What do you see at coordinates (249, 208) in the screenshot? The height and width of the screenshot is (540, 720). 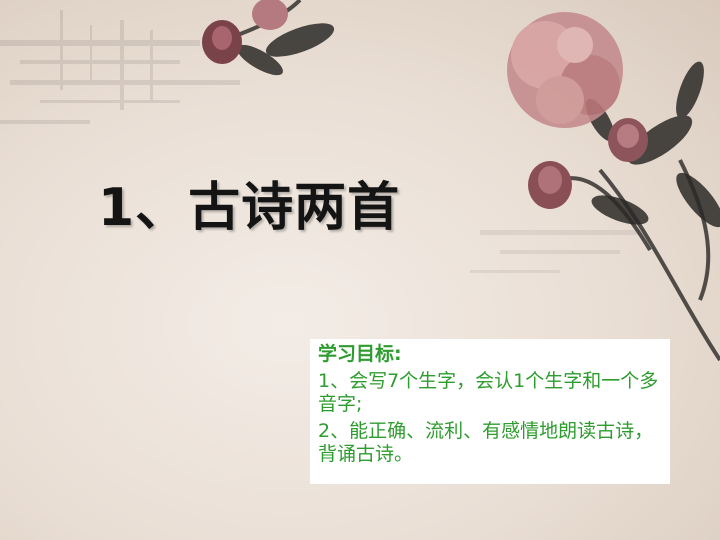 I see `slide-title: 1、古诗两首` at bounding box center [249, 208].